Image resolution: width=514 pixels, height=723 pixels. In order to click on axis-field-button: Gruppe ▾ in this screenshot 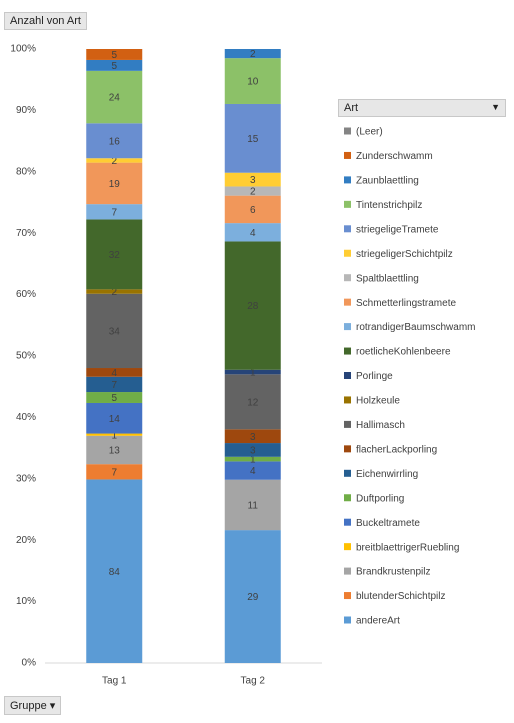, I will do `click(33, 705)`.